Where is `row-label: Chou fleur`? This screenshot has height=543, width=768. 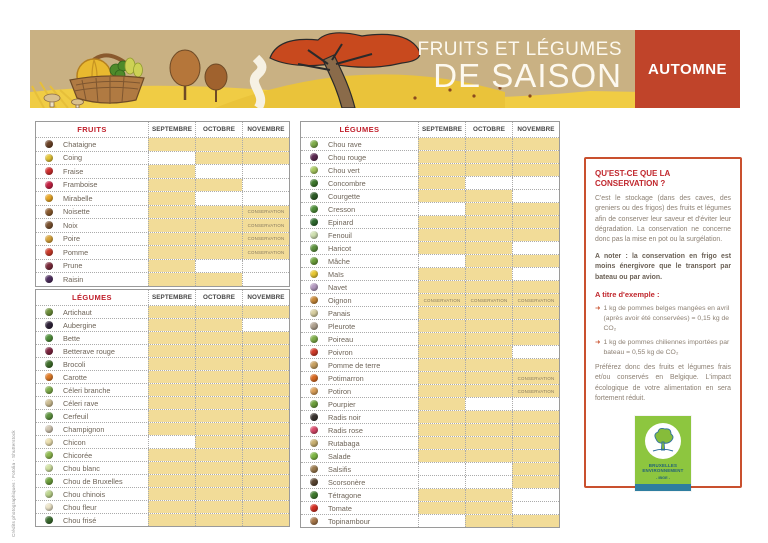
row-label: Chou fleur is located at coordinates (80, 507).